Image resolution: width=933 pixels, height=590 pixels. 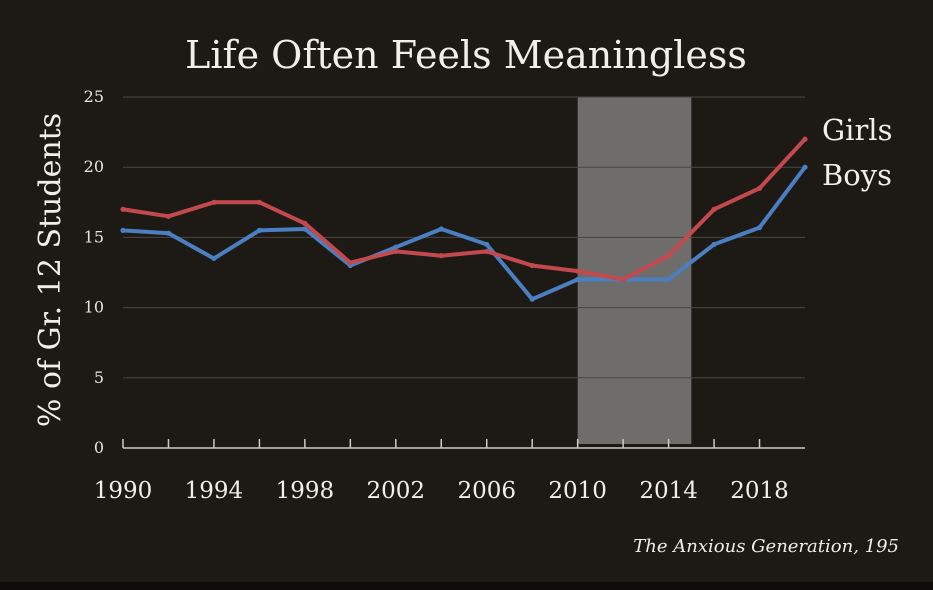 I want to click on x-tick-label: 2002, so click(x=396, y=491).